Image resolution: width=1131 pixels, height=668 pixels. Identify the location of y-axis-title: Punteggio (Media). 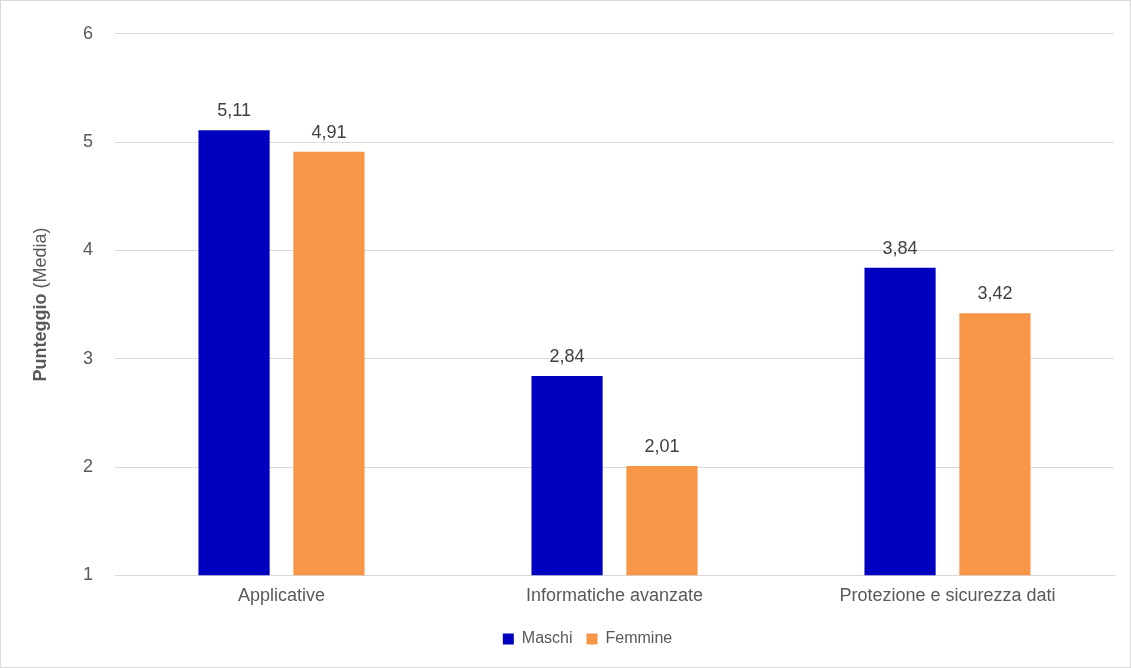
(39, 304).